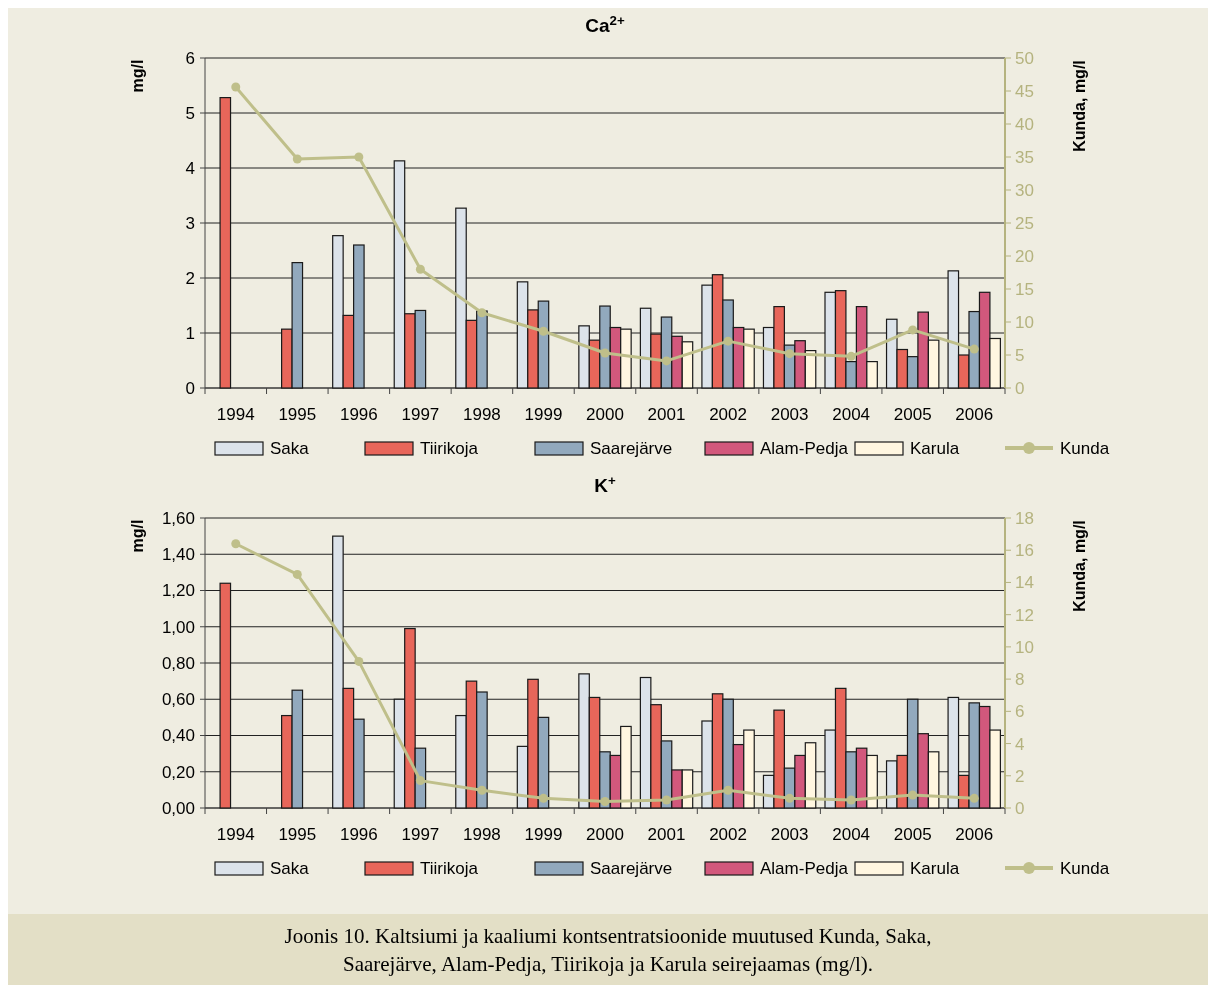 This screenshot has height=993, width=1216. I want to click on x-tick-label: 1997, so click(420, 834).